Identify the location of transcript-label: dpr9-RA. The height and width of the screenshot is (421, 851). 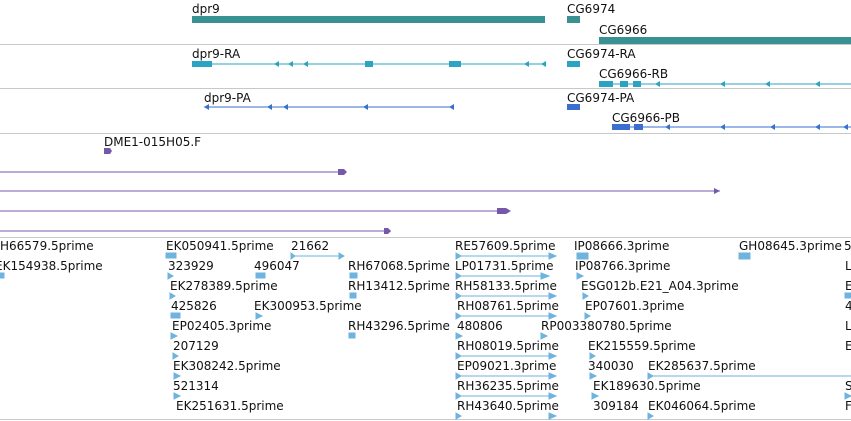
(216, 54).